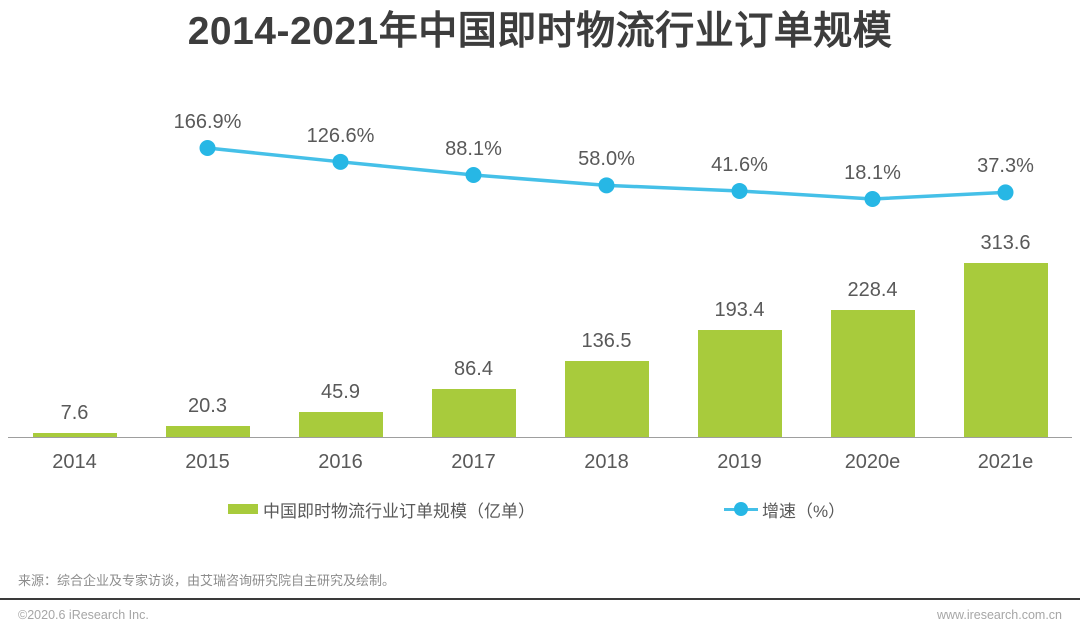  Describe the element at coordinates (872, 173) in the screenshot. I see `growth-value-label: 18.1%` at that location.